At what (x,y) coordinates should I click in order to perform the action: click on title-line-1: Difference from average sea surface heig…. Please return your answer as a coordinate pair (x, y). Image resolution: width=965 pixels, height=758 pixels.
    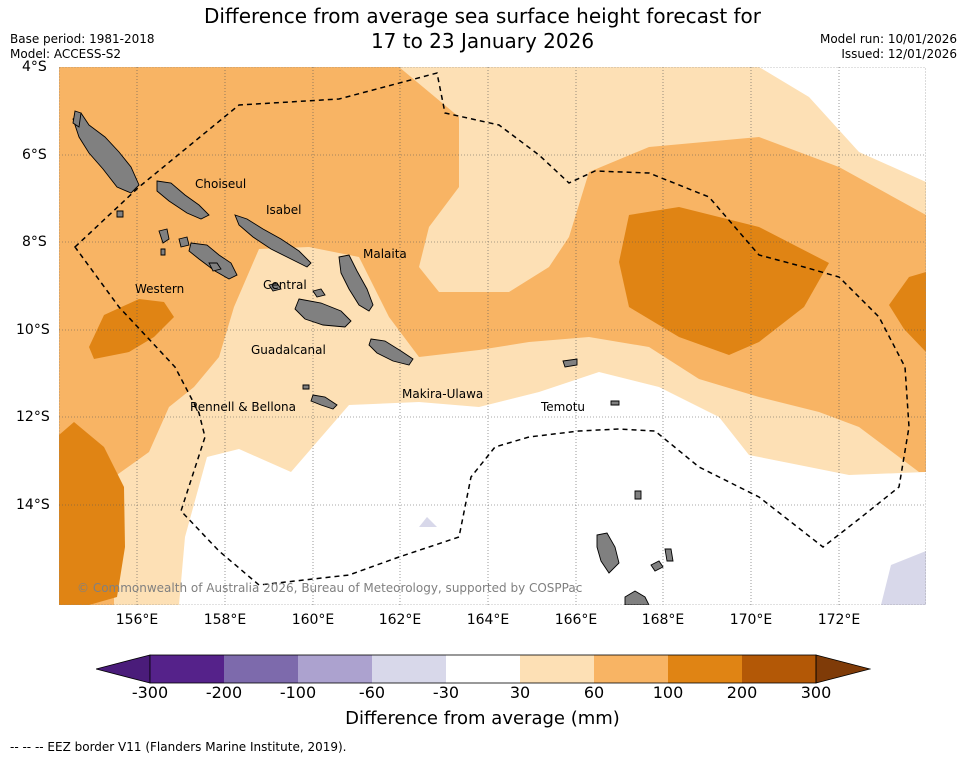
    Looking at the image, I should click on (482, 16).